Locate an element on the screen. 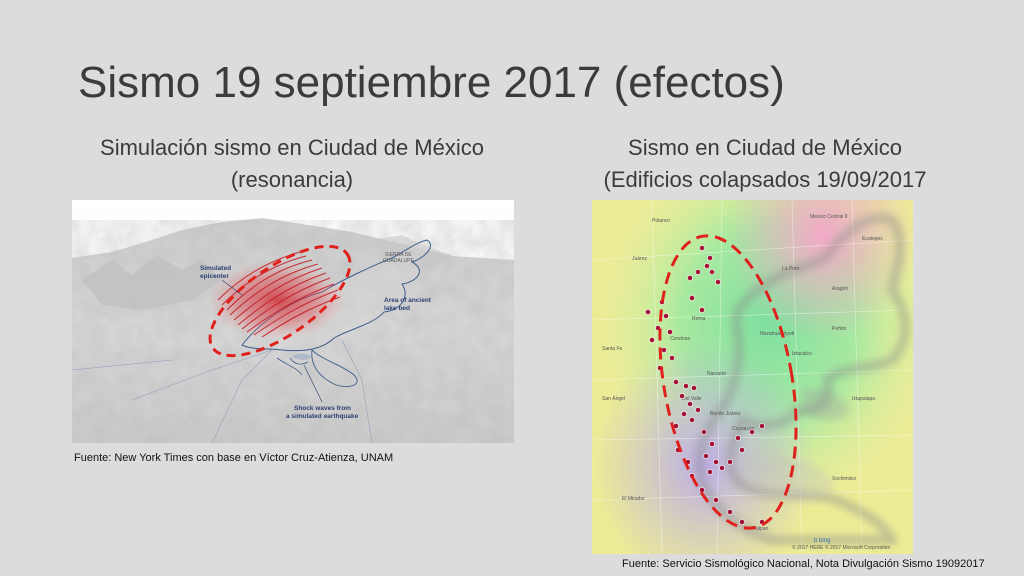 The height and width of the screenshot is (576, 1024). map-label-16: Benito Juárez is located at coordinates (725, 414).